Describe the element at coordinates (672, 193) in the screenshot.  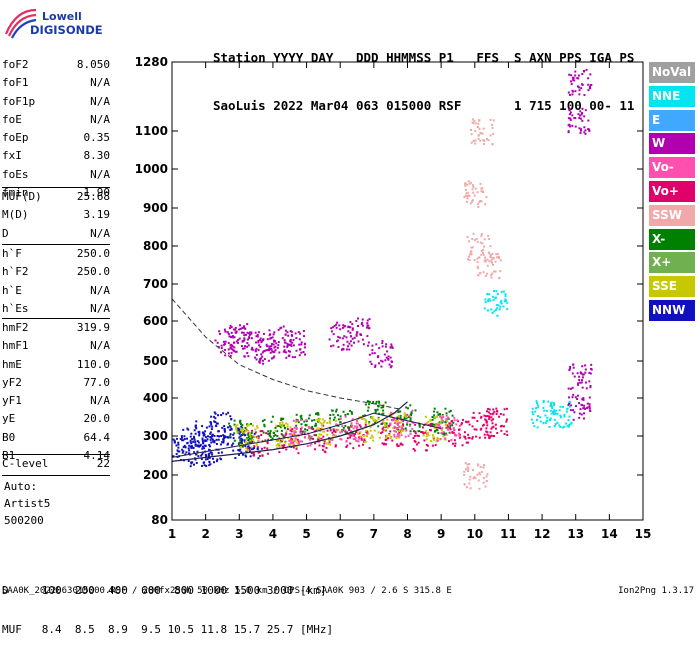
I see `polarization-legend: NoVal NNE E W Vo- Vo+ SSW X- X+ SSE NNW` at that location.